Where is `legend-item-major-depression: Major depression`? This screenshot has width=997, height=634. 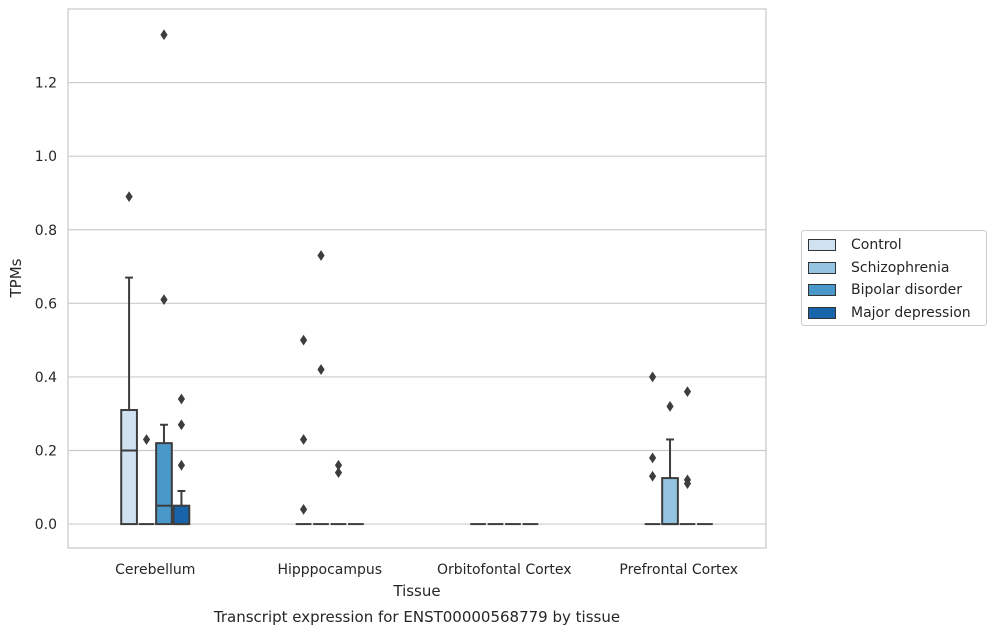
legend-item-major-depression: Major depression is located at coordinates (889, 313).